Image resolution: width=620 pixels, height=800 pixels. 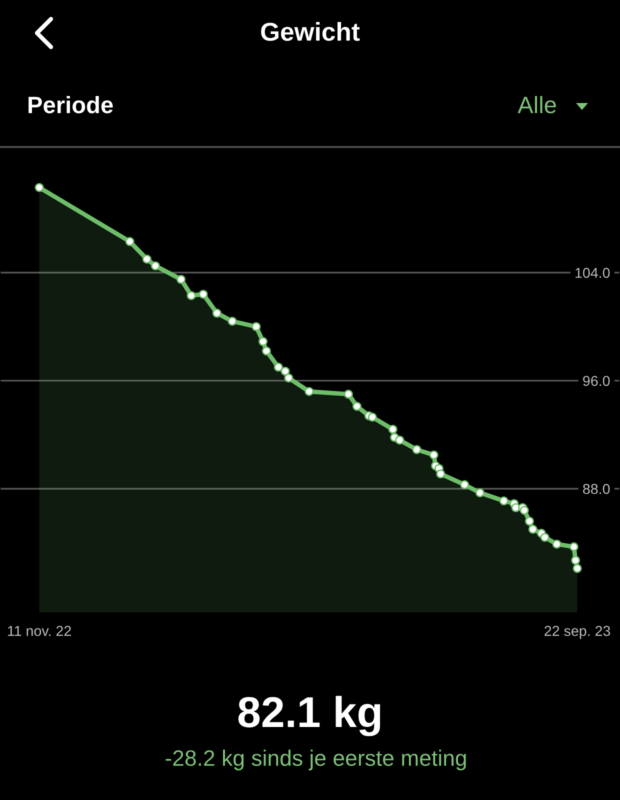 I want to click on y-tick-label: 88.0, so click(x=596, y=489).